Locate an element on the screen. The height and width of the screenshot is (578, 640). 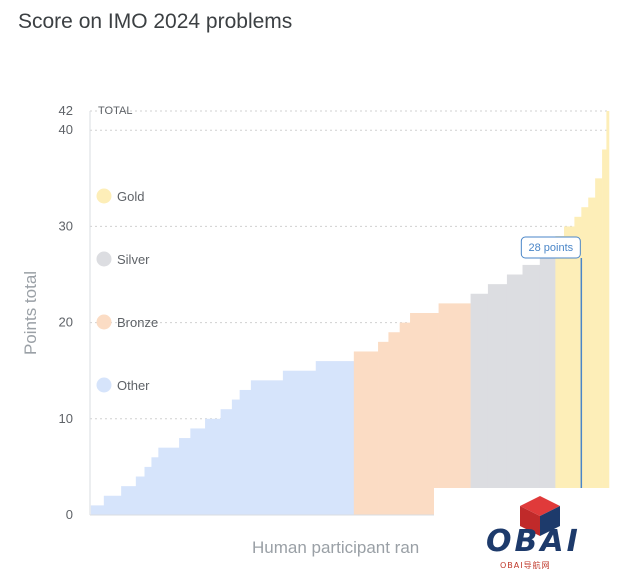
highlight-callout: 28 points is located at coordinates (551, 375).